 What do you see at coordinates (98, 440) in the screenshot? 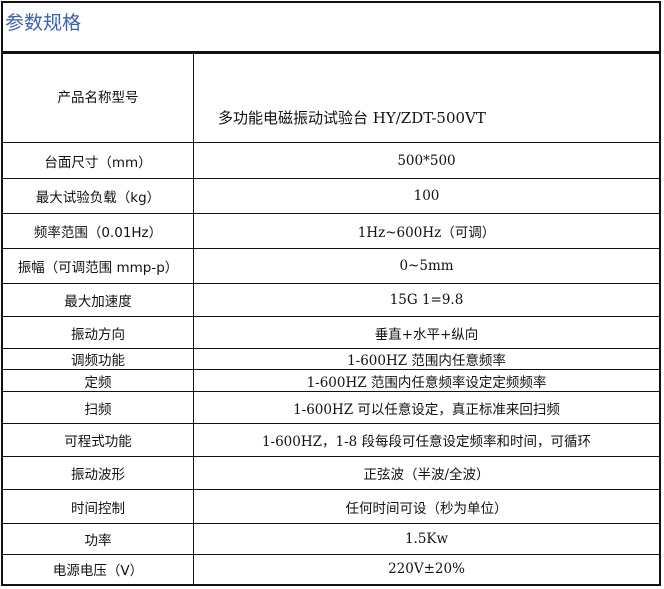
I see `spec-label: 可程式功能` at bounding box center [98, 440].